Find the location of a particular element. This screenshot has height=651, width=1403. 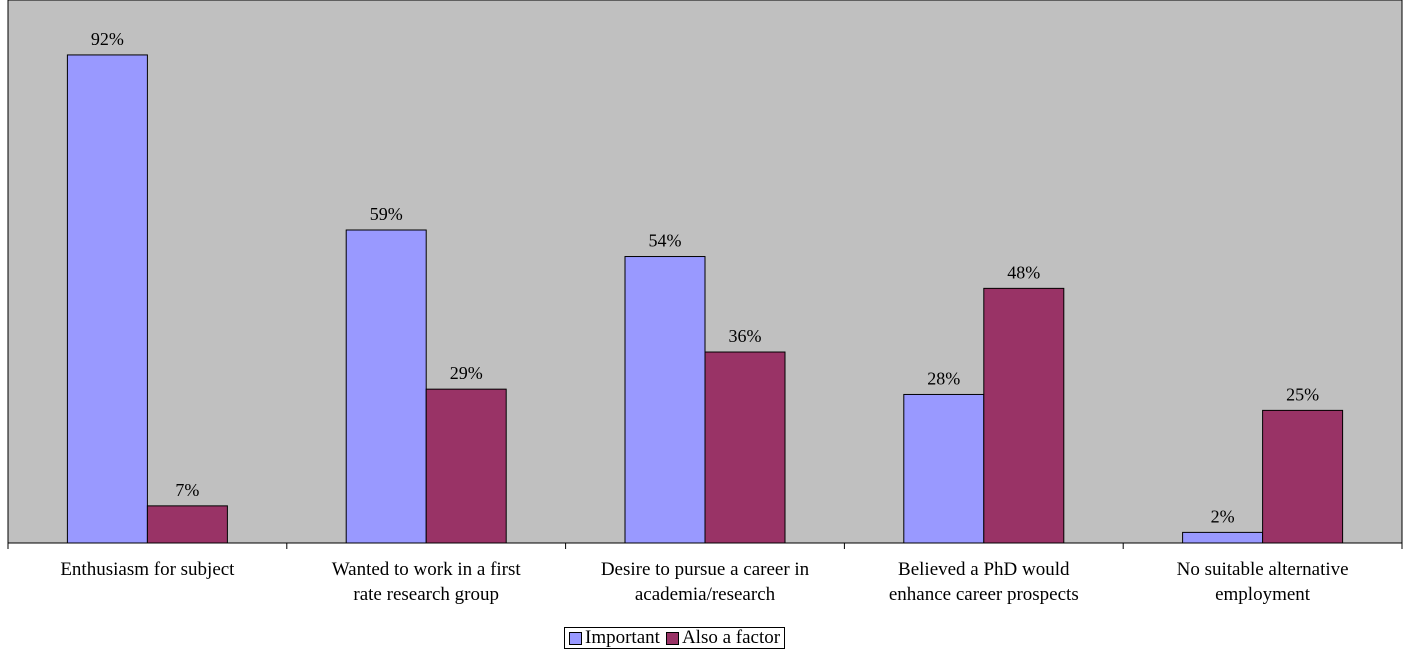

data-label-important-5: 2% is located at coordinates (1223, 516).